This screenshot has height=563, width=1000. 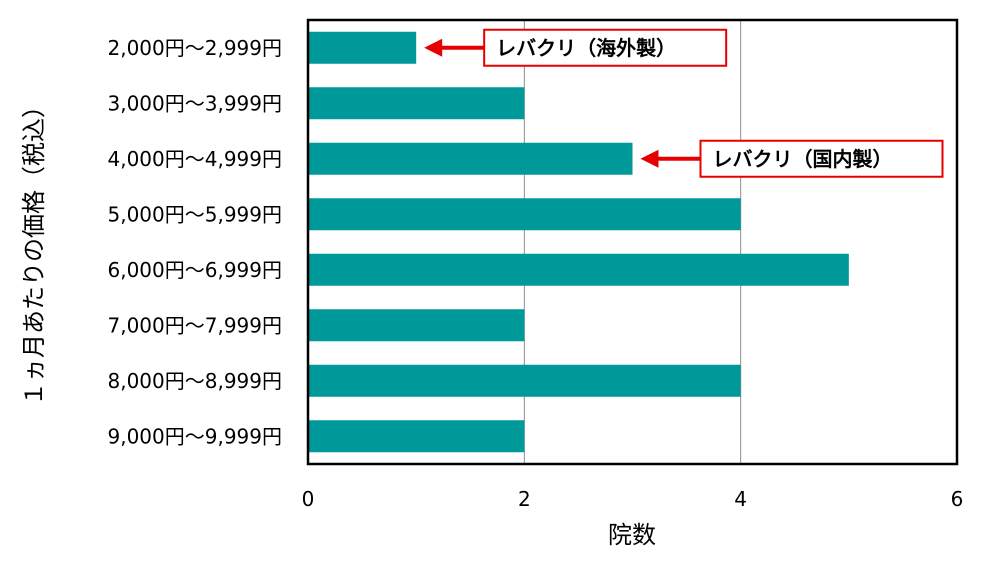 I want to click on y-tick-label: 3,000円～3,999円, so click(x=194, y=103).